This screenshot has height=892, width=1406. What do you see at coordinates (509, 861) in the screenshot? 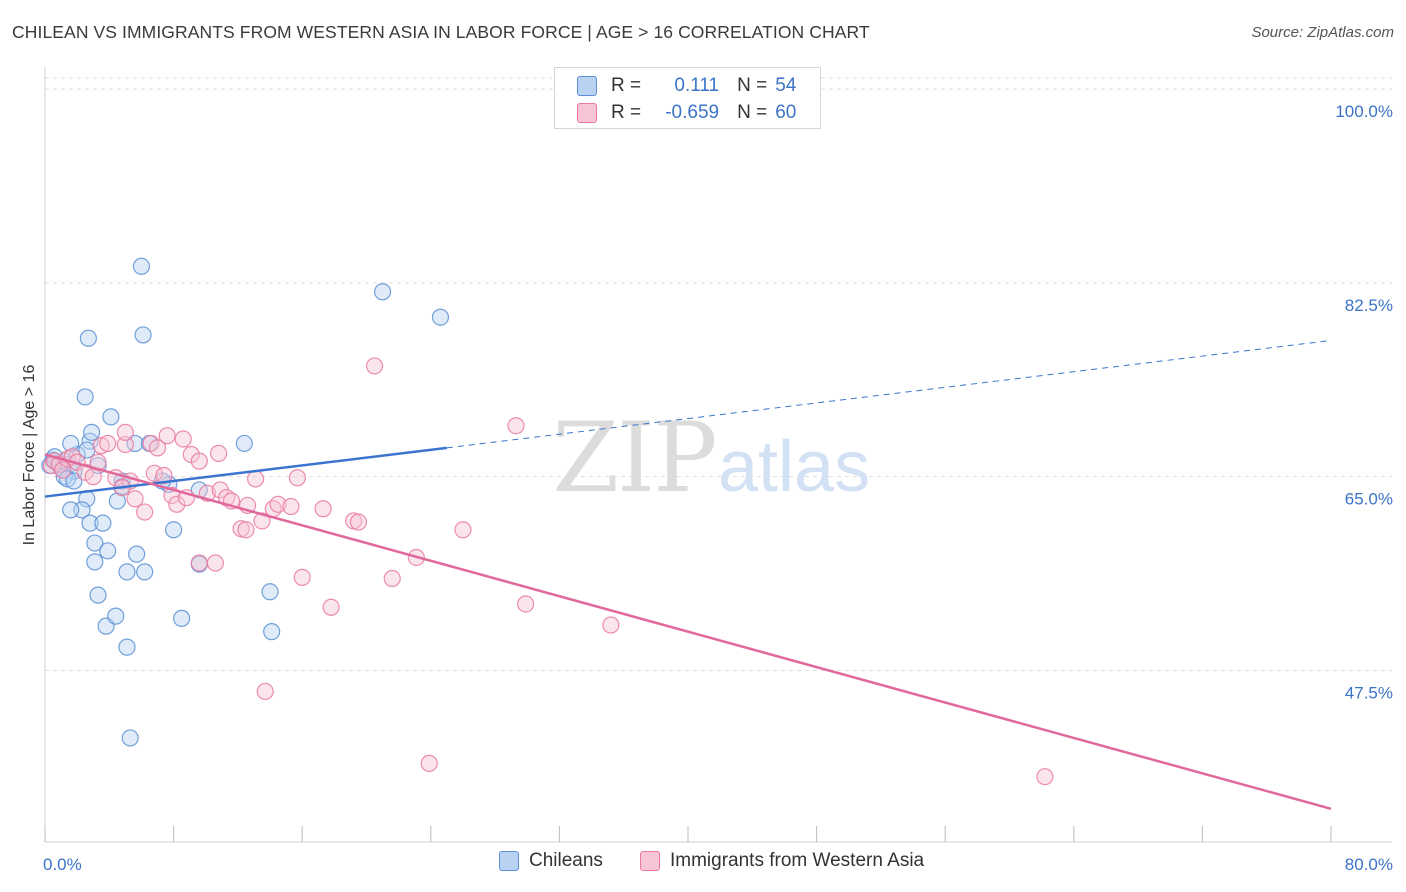
I see `series-legend-swatch-chileans` at bounding box center [509, 861].